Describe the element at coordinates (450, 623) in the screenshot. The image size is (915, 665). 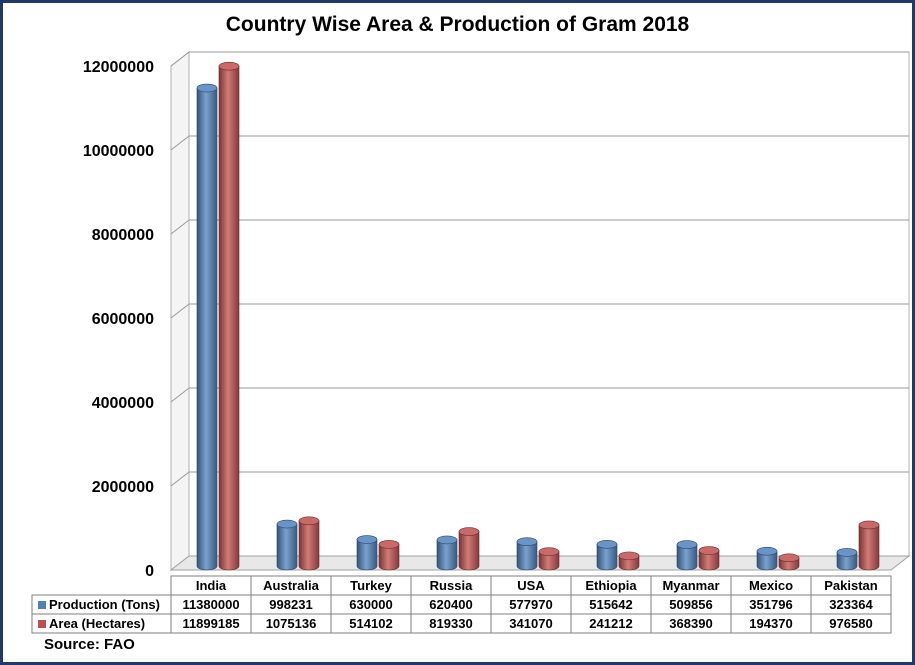
I see `data-table-value: 819330` at that location.